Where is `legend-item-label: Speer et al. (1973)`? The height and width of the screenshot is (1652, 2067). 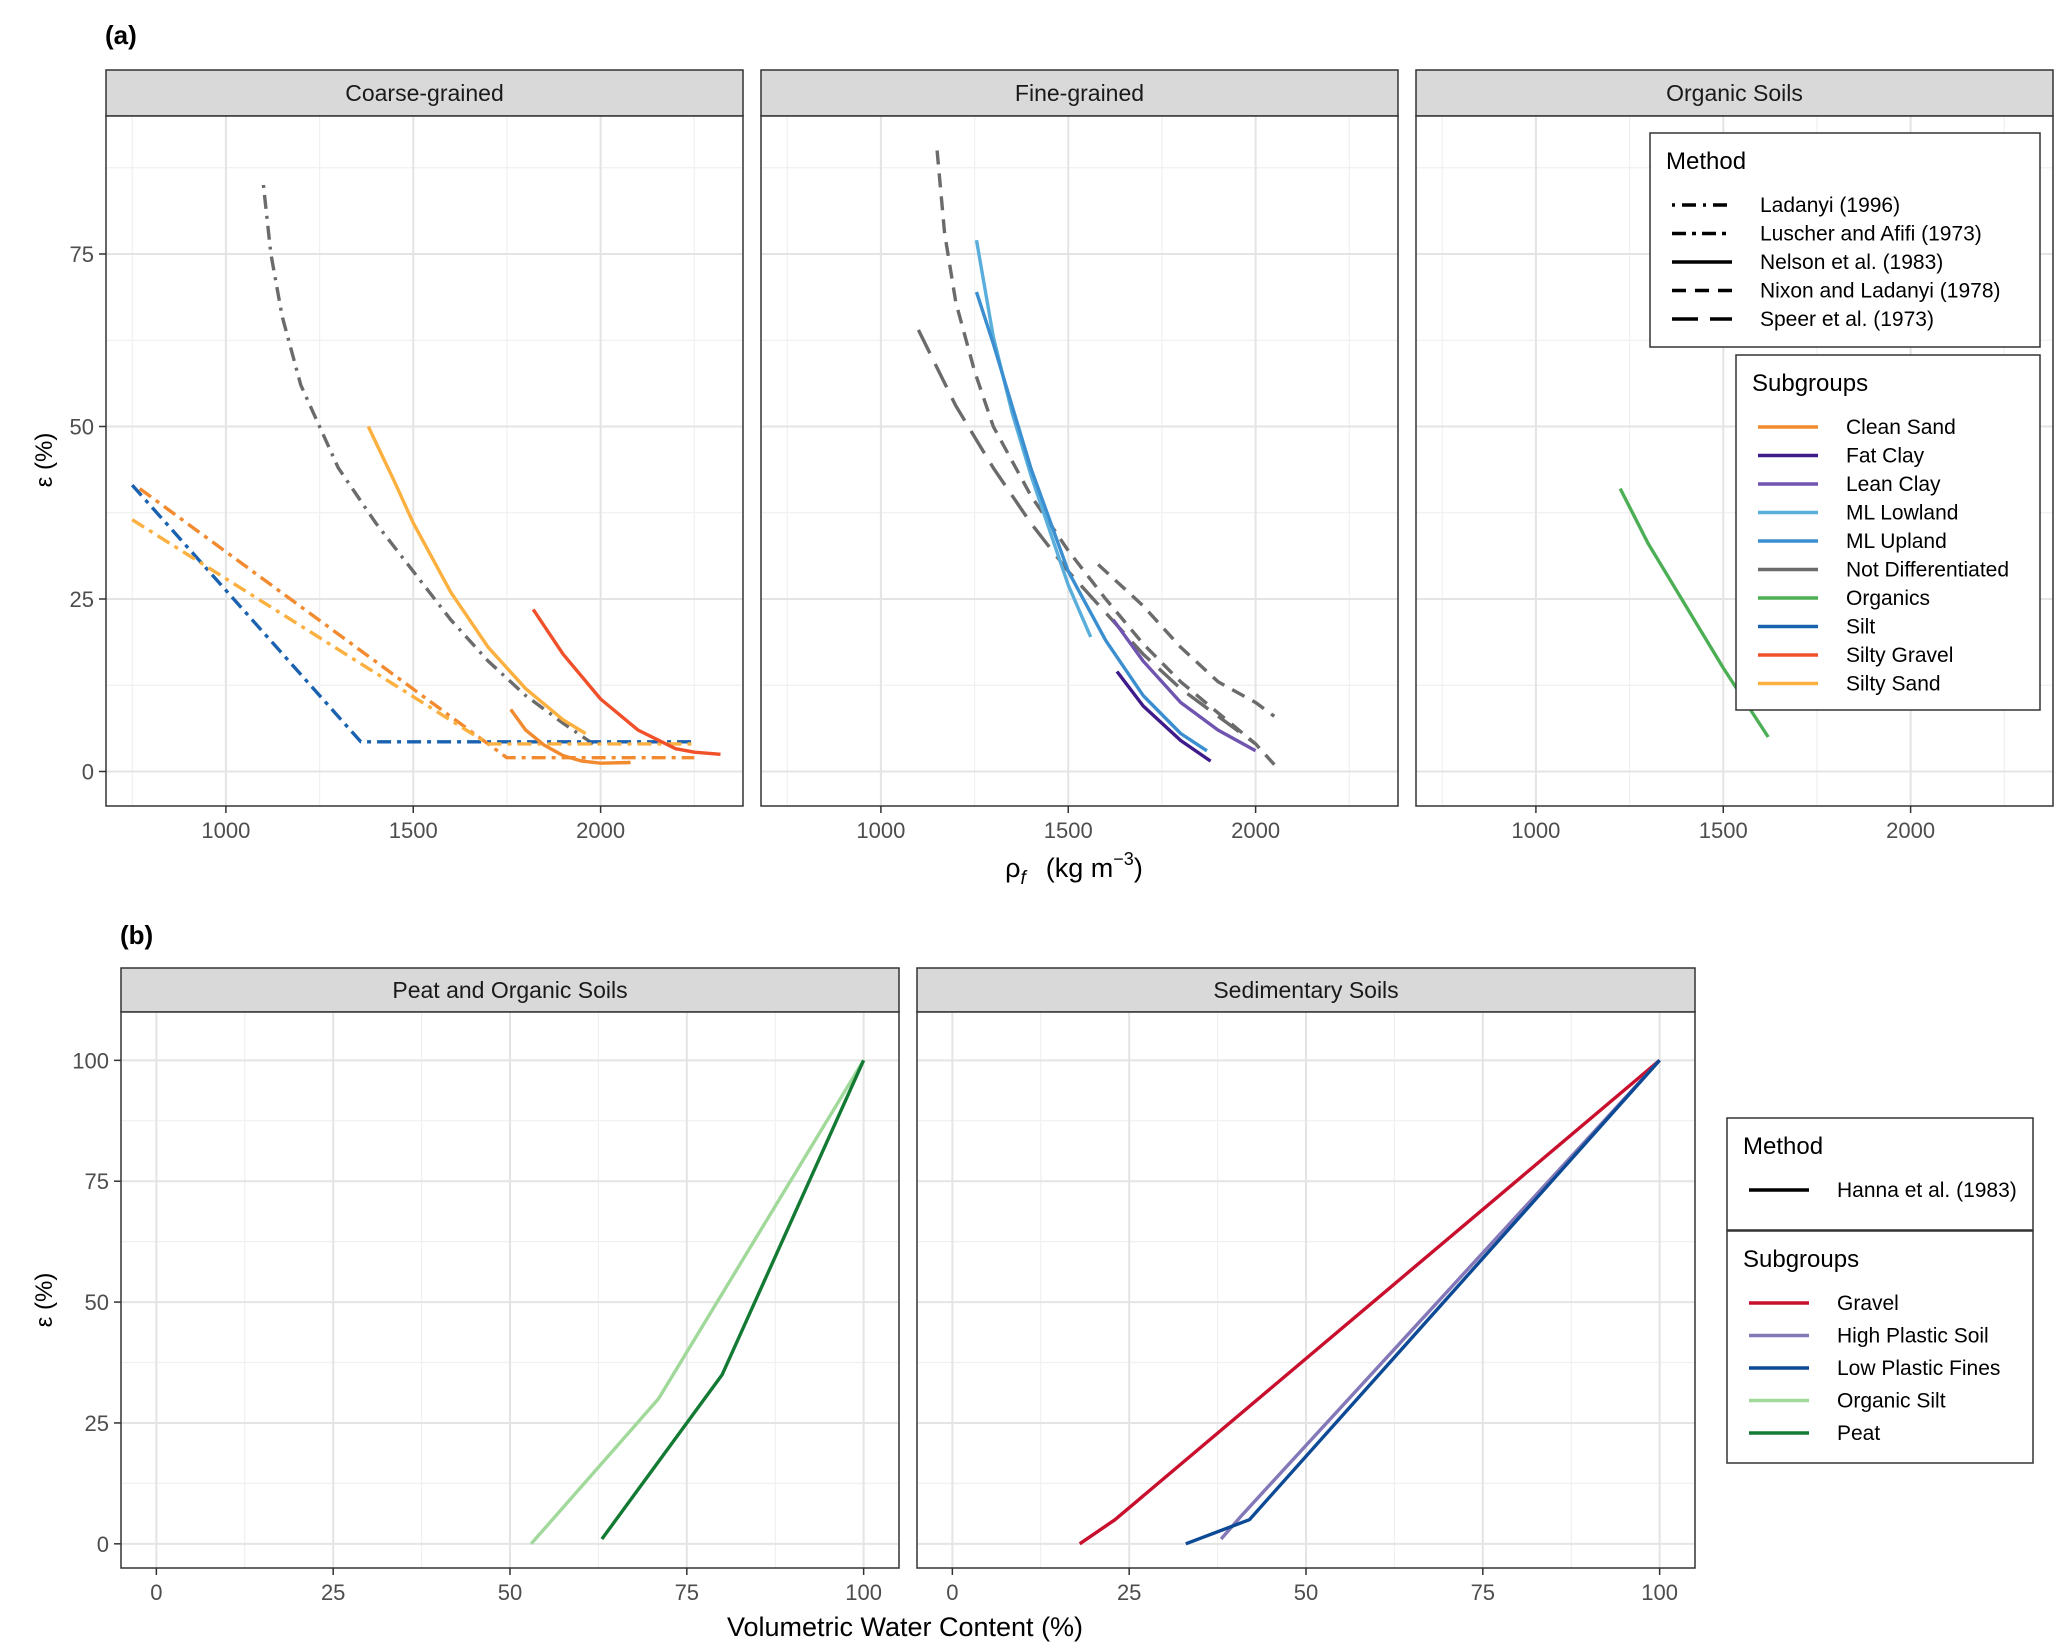 legend-item-label: Speer et al. (1973) is located at coordinates (1847, 319).